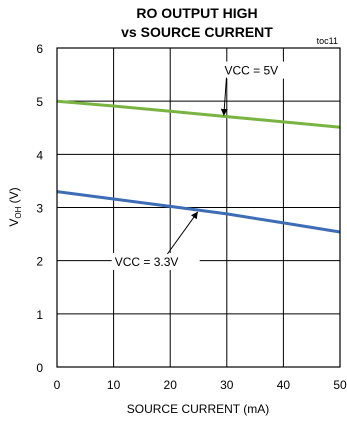  Describe the element at coordinates (224, 96) in the screenshot. I see `annotation-arrow-5v` at that location.